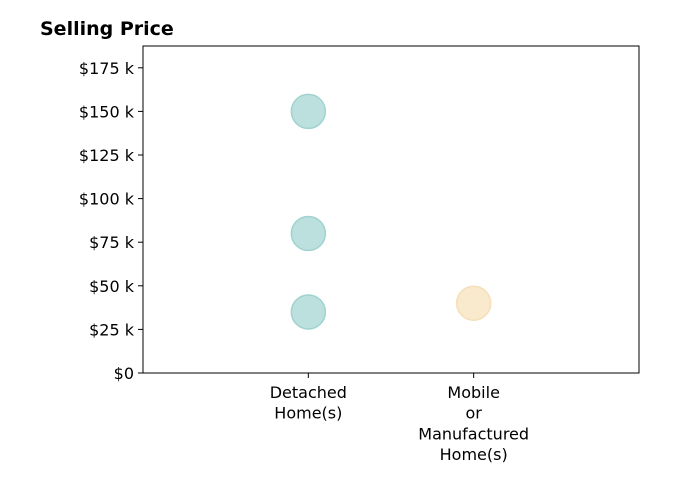 Image resolution: width=679 pixels, height=503 pixels. I want to click on x-tick-label: Manufactured, so click(473, 433).